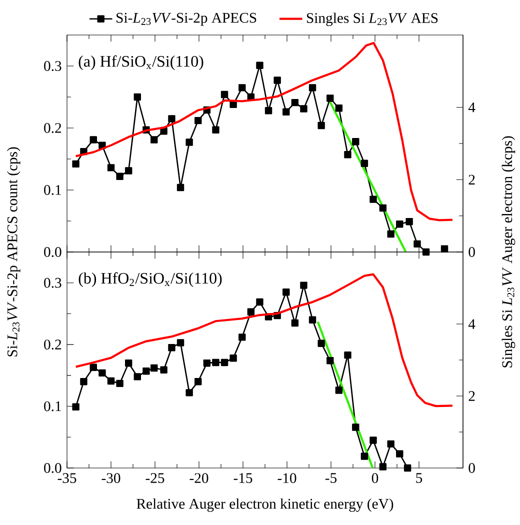 This screenshot has width=520, height=525. What do you see at coordinates (155, 478) in the screenshot?
I see `x-tick-label: -25` at bounding box center [155, 478].